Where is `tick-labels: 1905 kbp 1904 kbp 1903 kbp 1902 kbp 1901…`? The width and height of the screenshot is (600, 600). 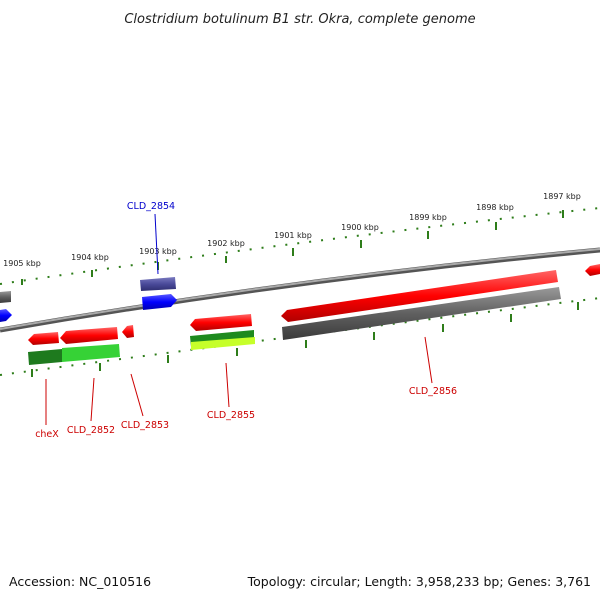 tick-labels: 1905 kbp 1904 kbp 1903 kbp 1902 kbp 1901… is located at coordinates (292, 230).